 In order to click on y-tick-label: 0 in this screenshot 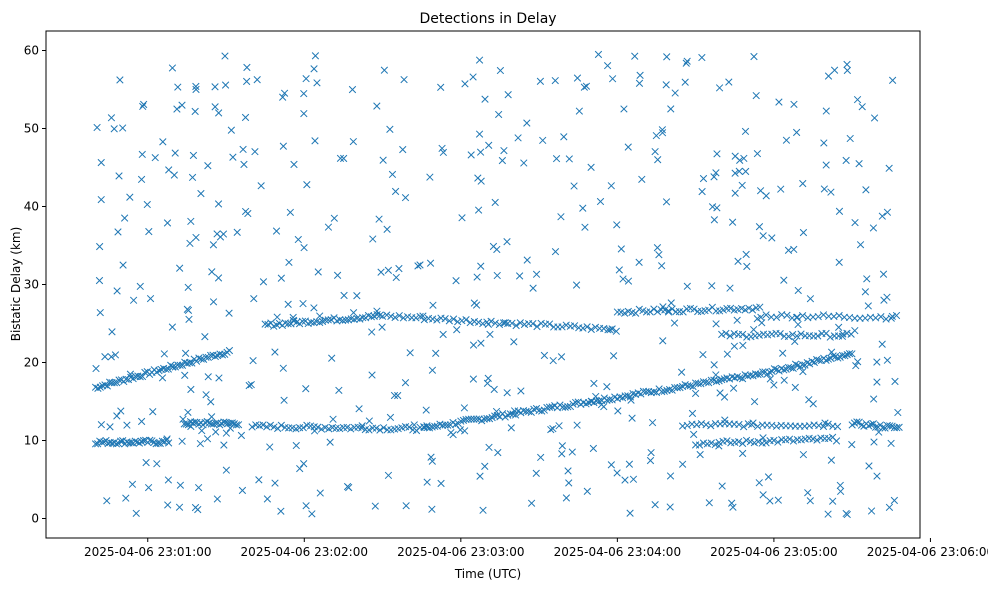, I will do `click(35, 519)`.